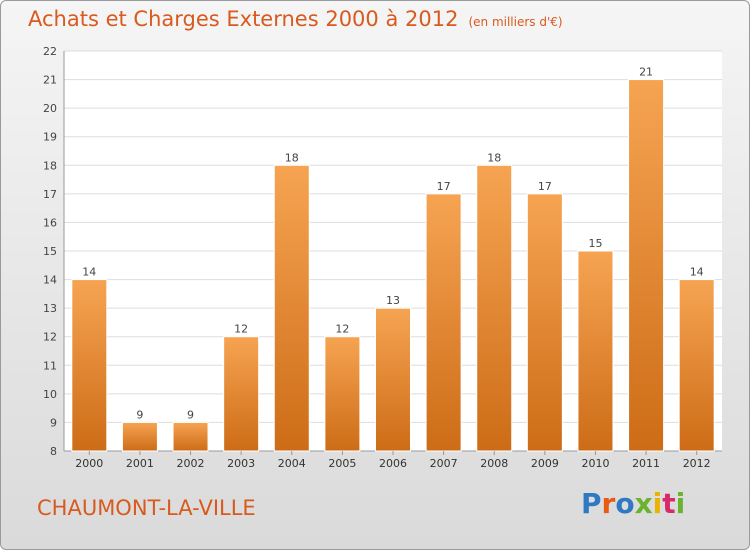  What do you see at coordinates (243, 19) in the screenshot?
I see `chart-title-text: Achats et Charges Externes 2000 à 2012` at bounding box center [243, 19].